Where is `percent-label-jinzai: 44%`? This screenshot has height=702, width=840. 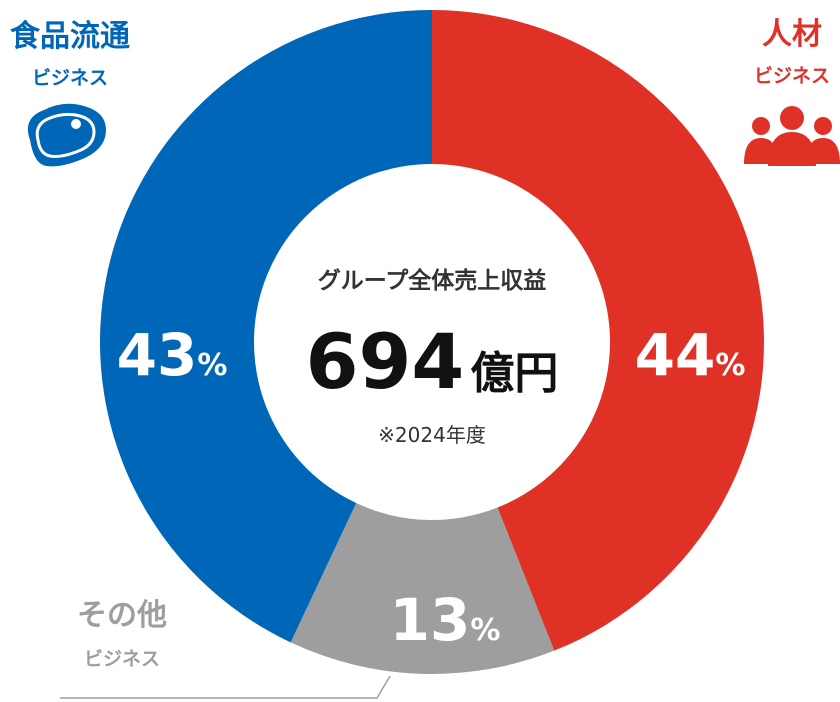 percent-label-jinzai: 44% is located at coordinates (690, 355).